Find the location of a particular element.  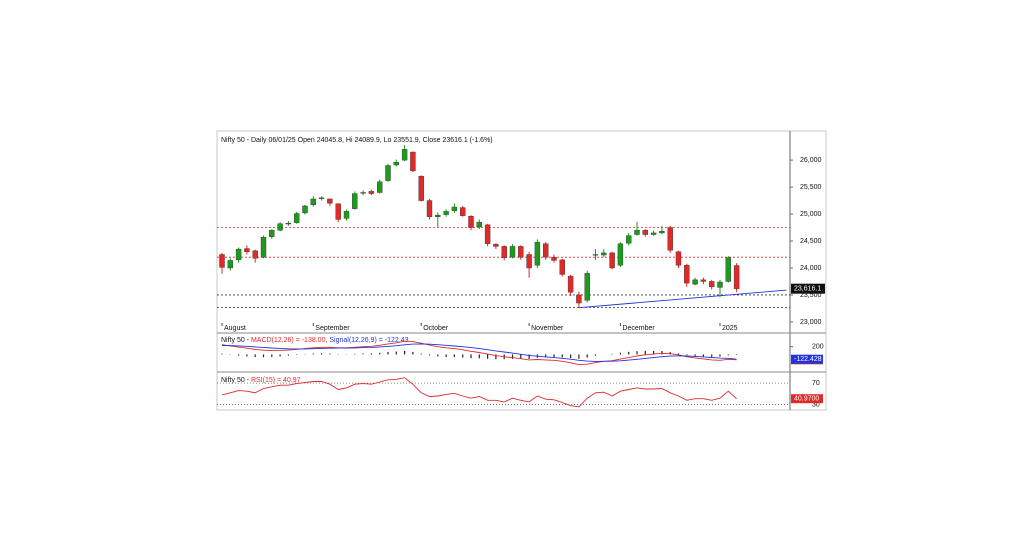

value-label: -122.428 is located at coordinates (808, 359).